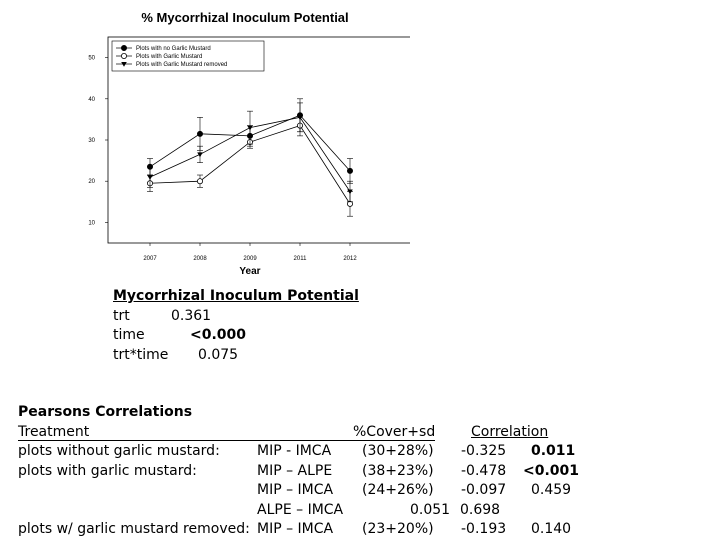  Describe the element at coordinates (121, 315) in the screenshot. I see `anova-term: trt` at that location.